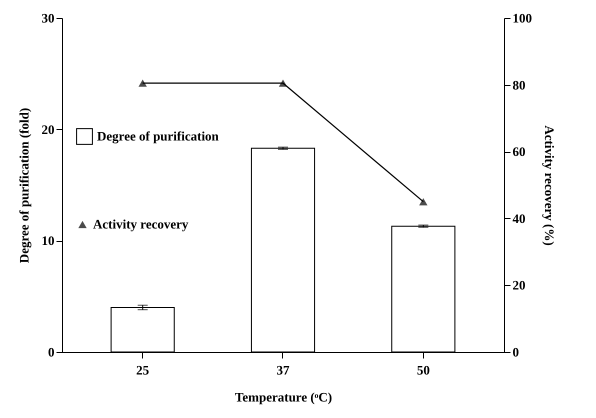 The height and width of the screenshot is (418, 596). I want to click on y2-tick-label: 80, so click(519, 84).